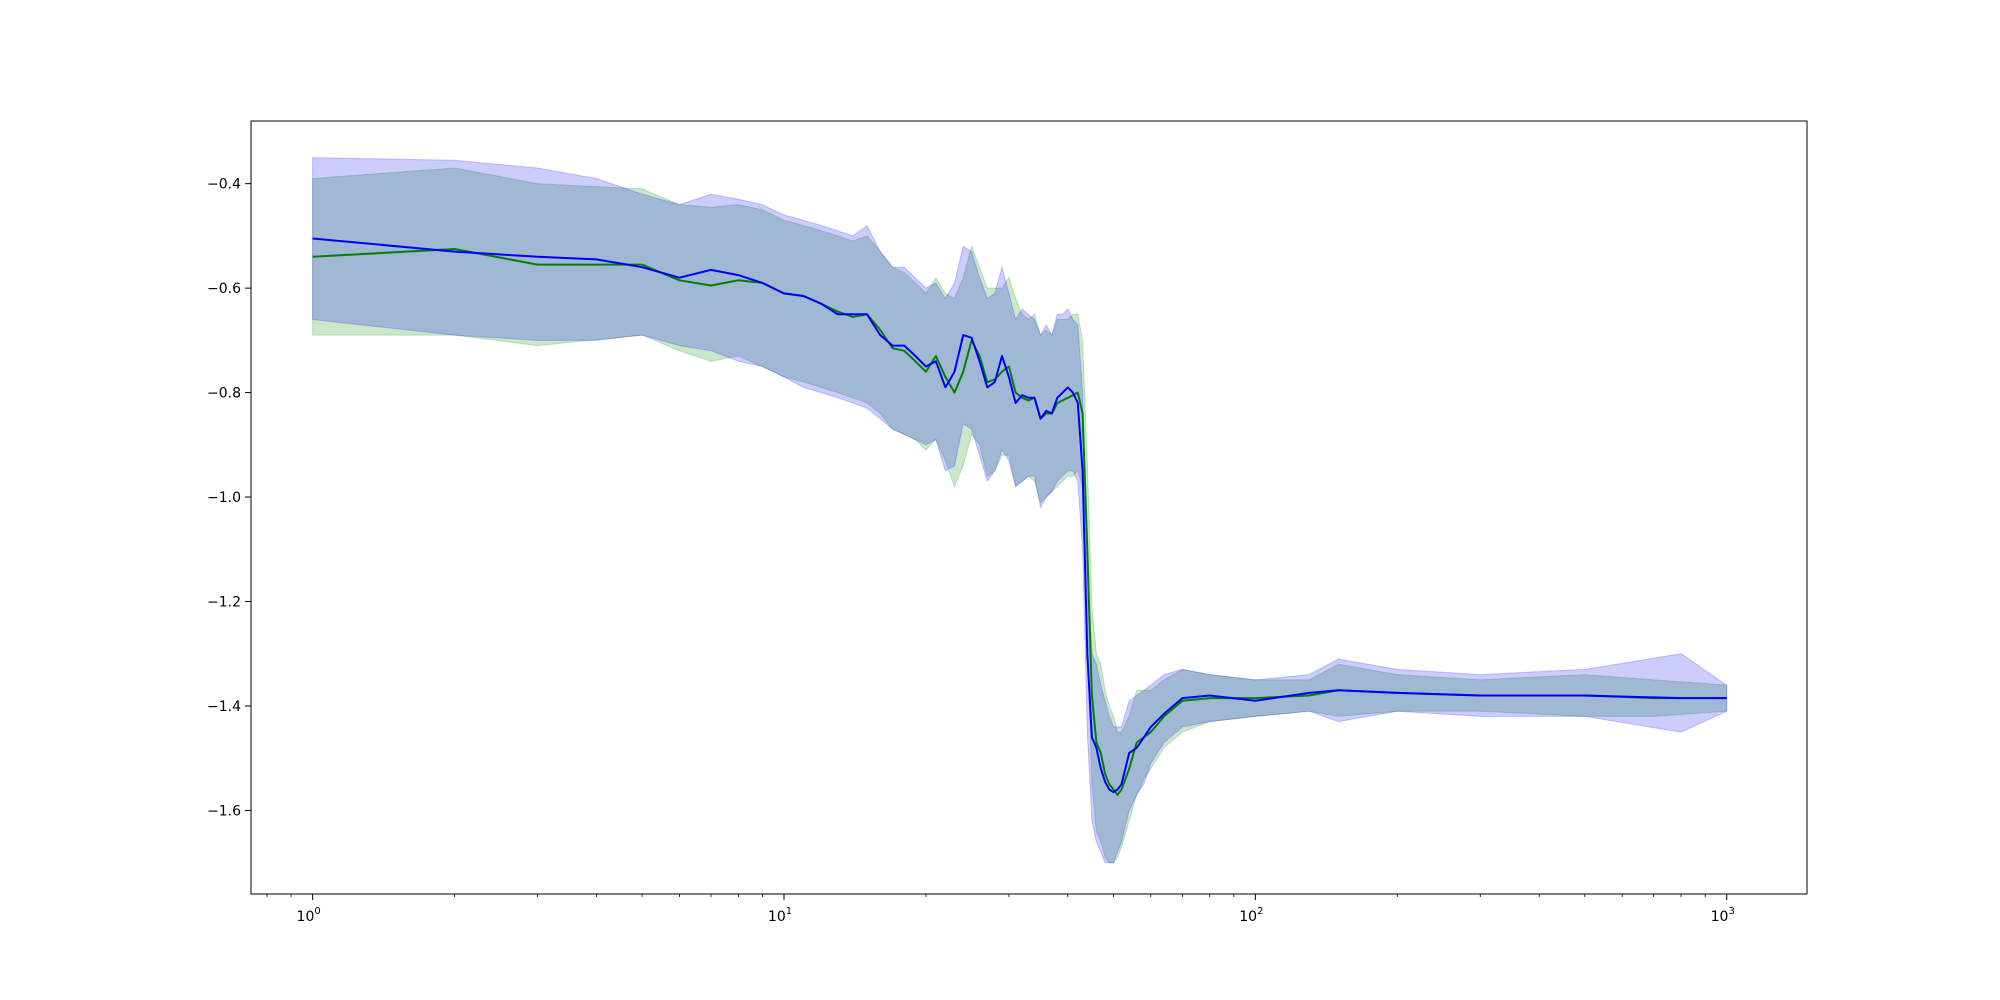 The width and height of the screenshot is (2000, 1000). Describe the element at coordinates (224, 603) in the screenshot. I see `y-tick-label: −1.2` at that location.